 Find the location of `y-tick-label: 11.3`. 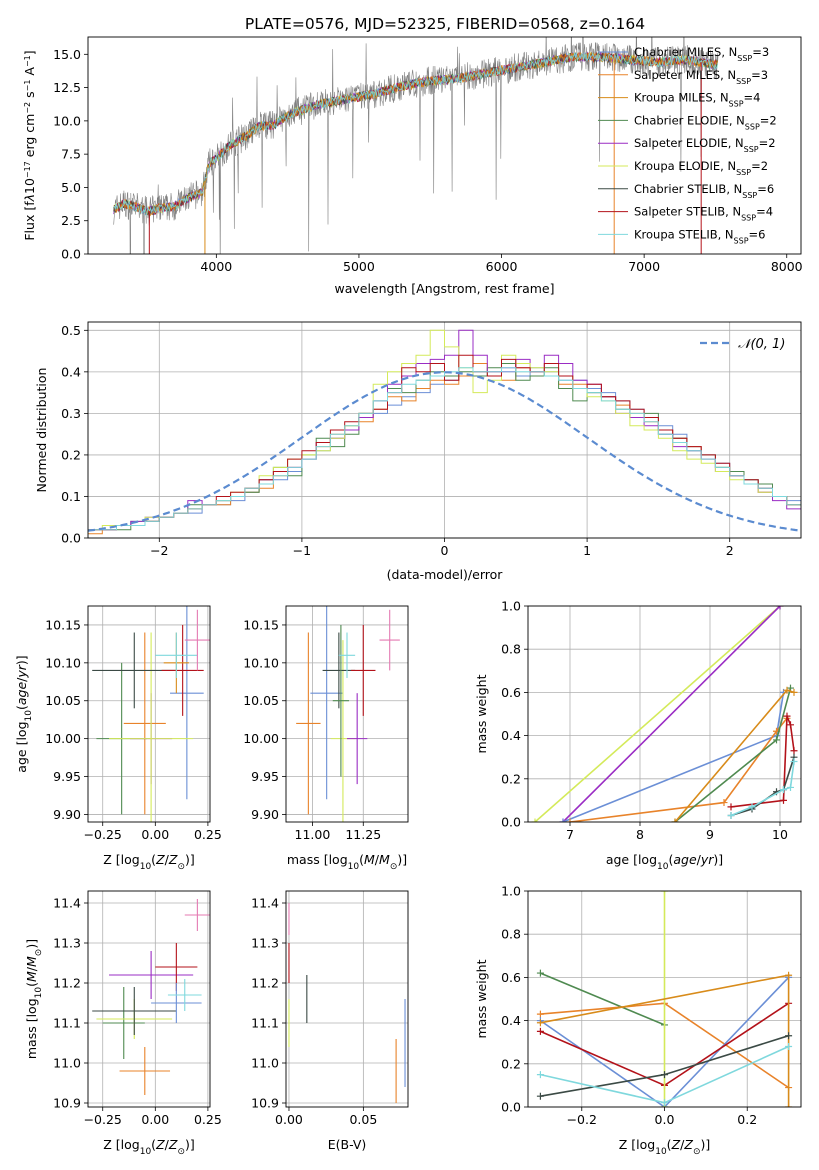

y-tick-label: 11.3 is located at coordinates (67, 943).